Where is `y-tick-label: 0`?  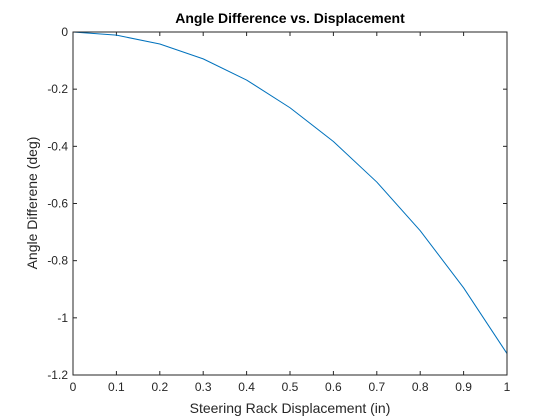 y-tick-label: 0 is located at coordinates (64, 32).